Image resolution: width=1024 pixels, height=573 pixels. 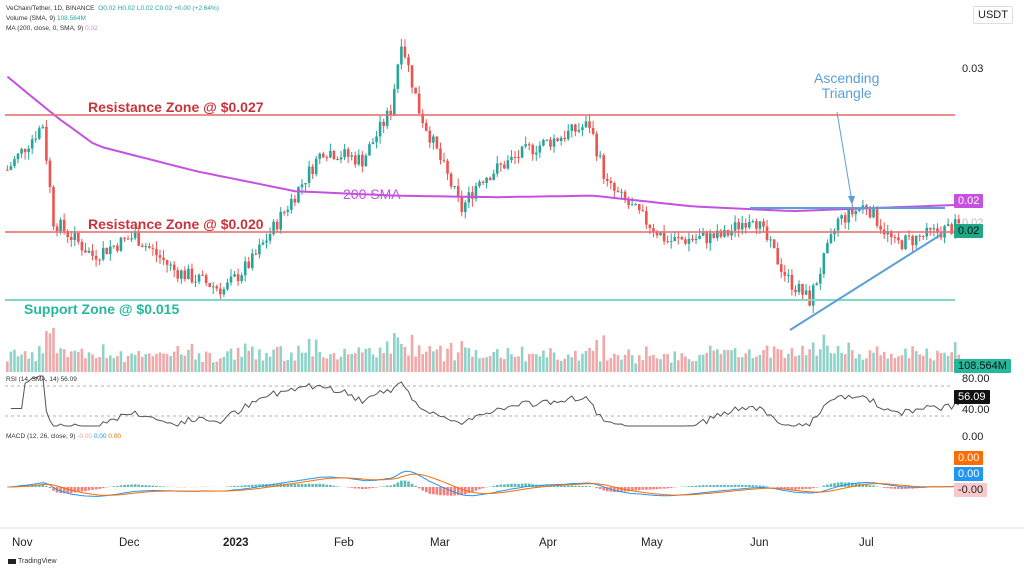 I want to click on currency-button: USDT, so click(x=993, y=15).